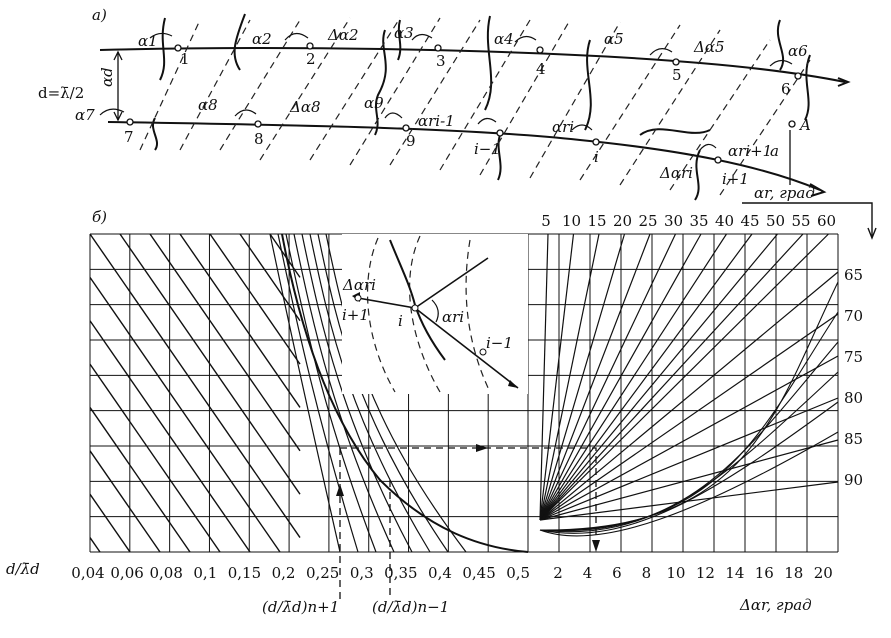 This screenshot has width=891, height=638. I want to click on inset-p-prev: i−1, so click(499, 343).